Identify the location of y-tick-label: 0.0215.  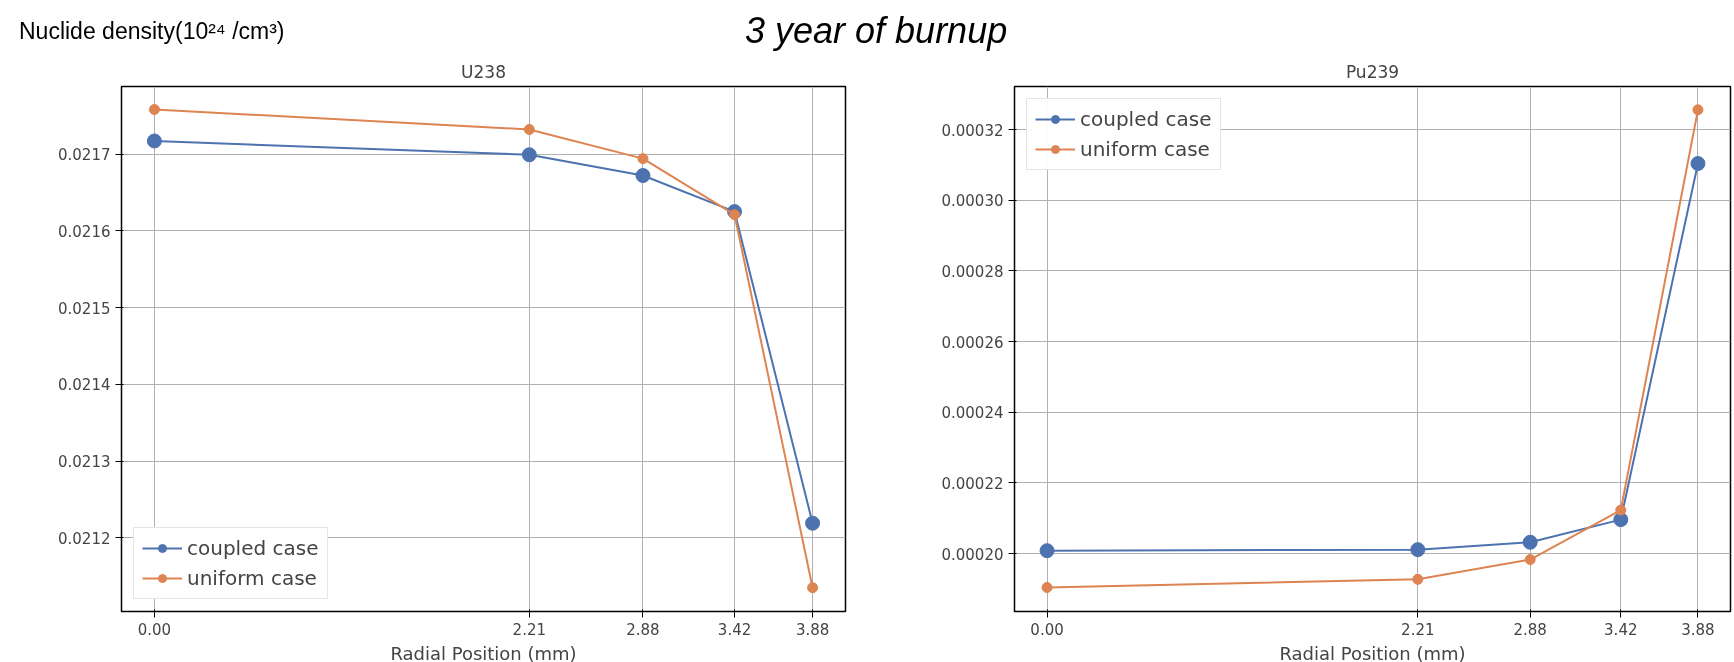
(84, 308).